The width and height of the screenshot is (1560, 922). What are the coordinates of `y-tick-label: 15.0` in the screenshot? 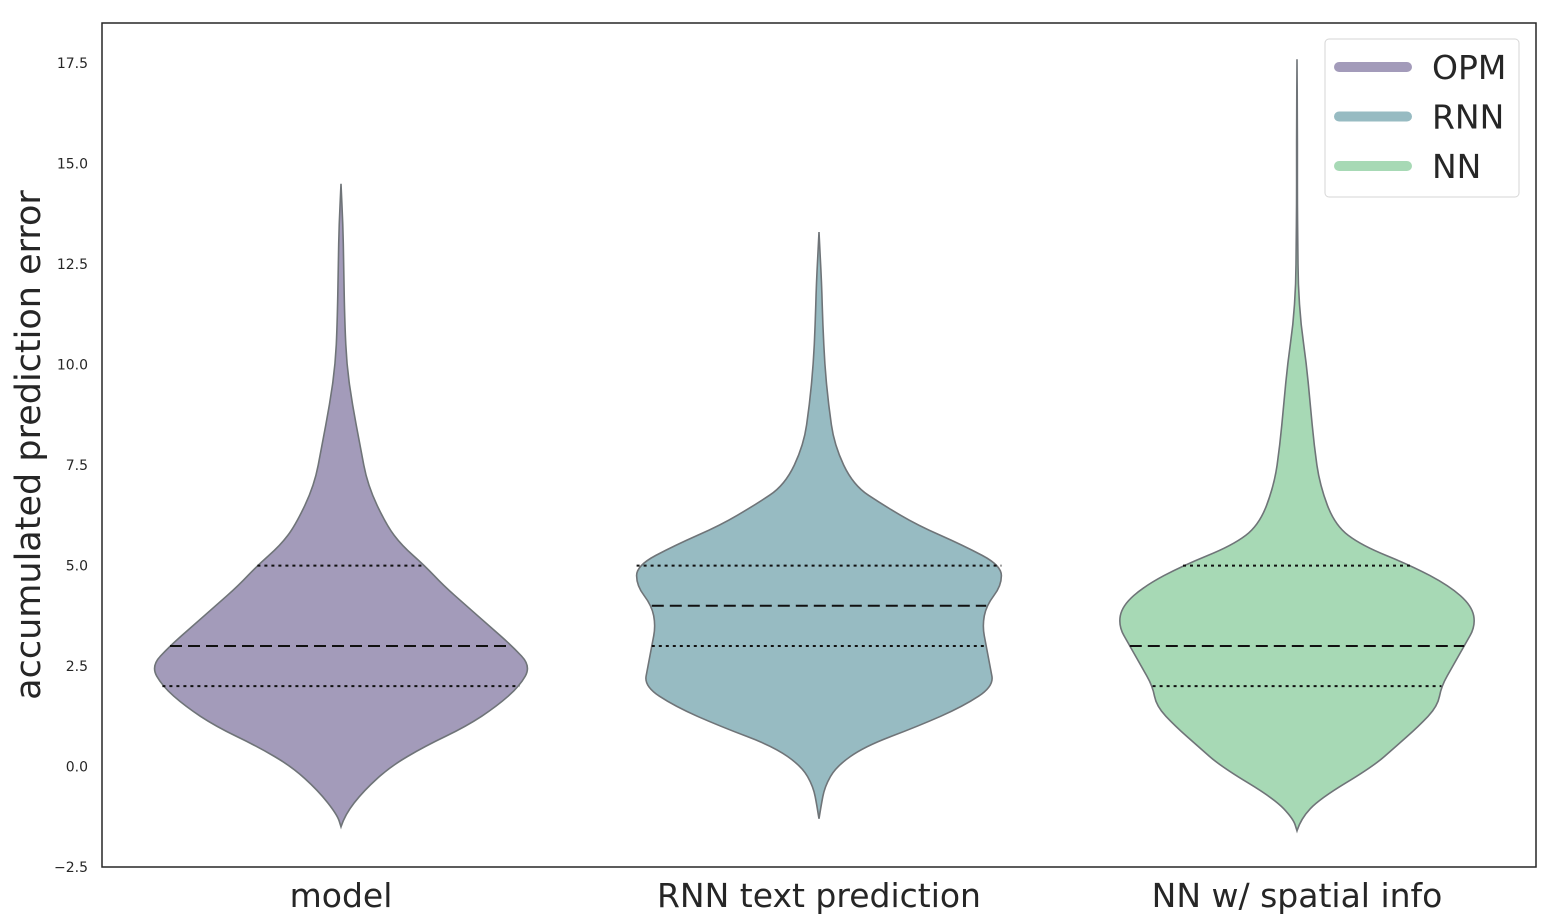 It's located at (72, 165).